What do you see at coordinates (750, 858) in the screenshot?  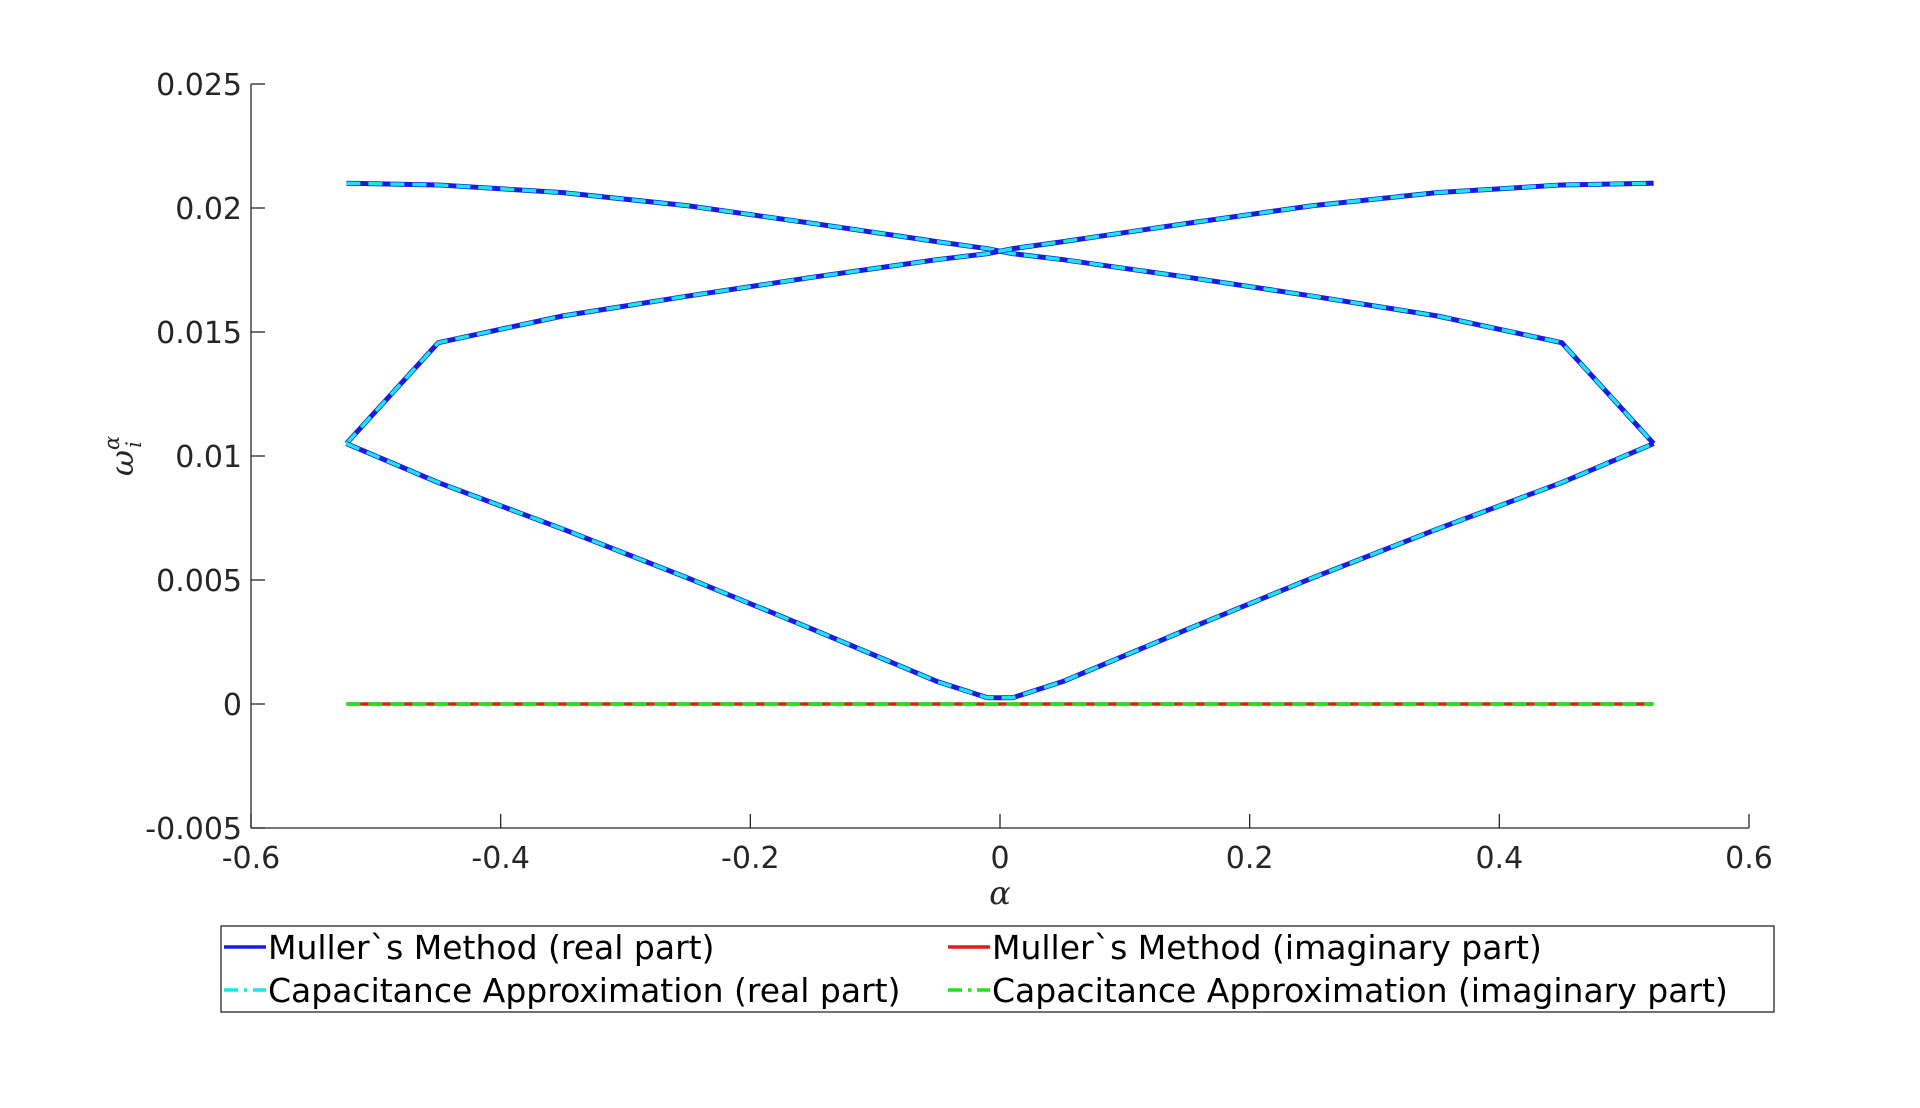 I see `x-tick-label: -0.2` at bounding box center [750, 858].